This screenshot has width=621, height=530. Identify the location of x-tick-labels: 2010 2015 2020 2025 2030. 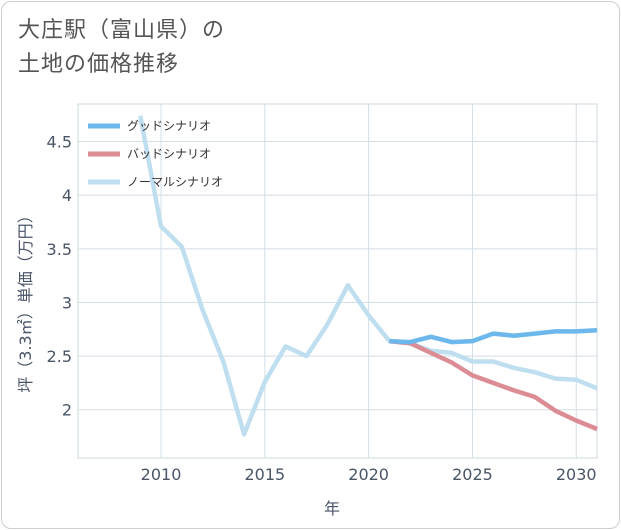
(369, 474).